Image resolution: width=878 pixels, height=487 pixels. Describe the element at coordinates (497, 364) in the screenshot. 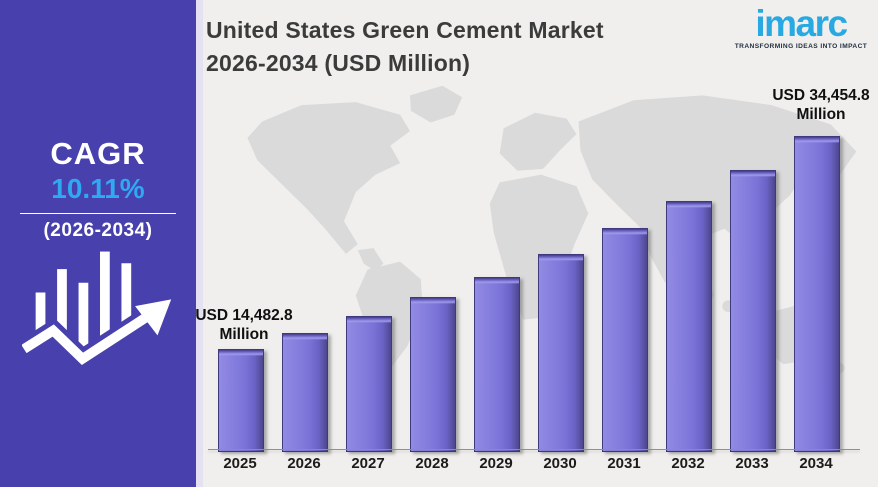

I see `bar-2029` at that location.